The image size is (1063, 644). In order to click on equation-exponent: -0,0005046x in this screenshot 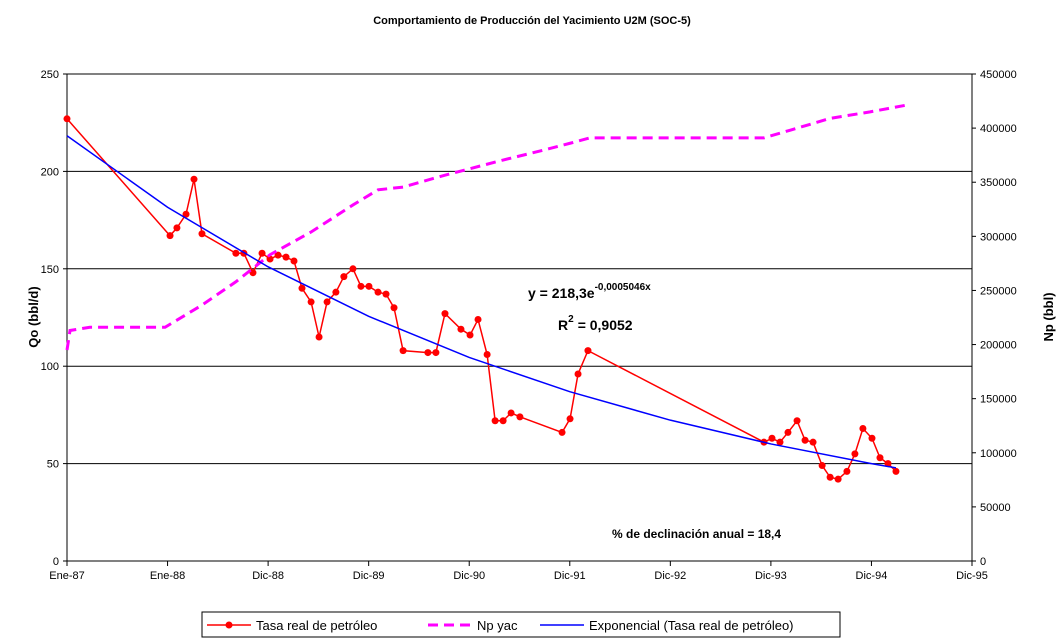, I will do `click(623, 287)`.